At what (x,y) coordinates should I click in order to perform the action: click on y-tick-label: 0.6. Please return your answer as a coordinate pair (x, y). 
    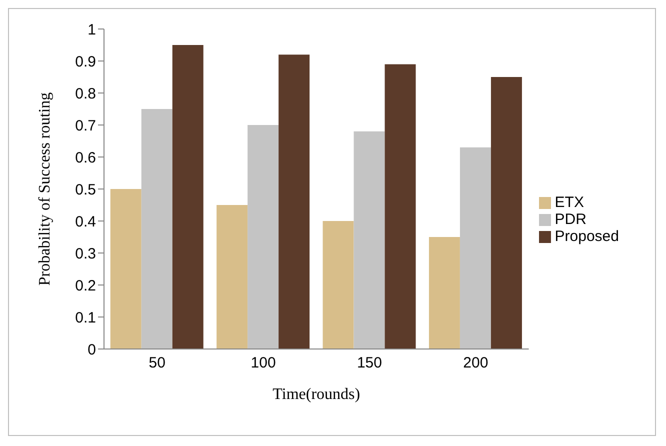
    Looking at the image, I should click on (85, 157).